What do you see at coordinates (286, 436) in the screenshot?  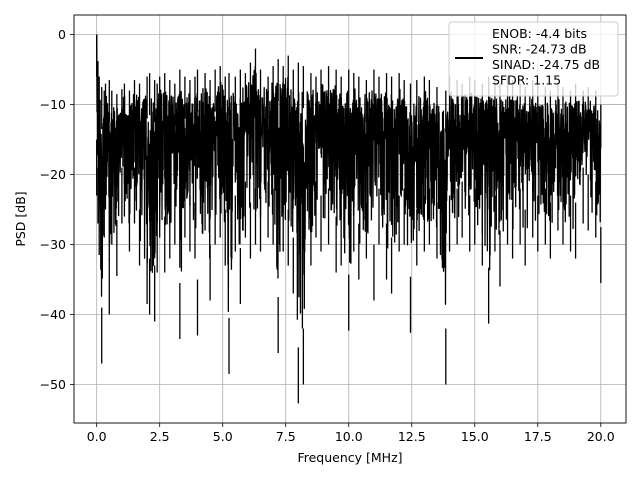 I see `x-tick-label: 7.5` at bounding box center [286, 436].